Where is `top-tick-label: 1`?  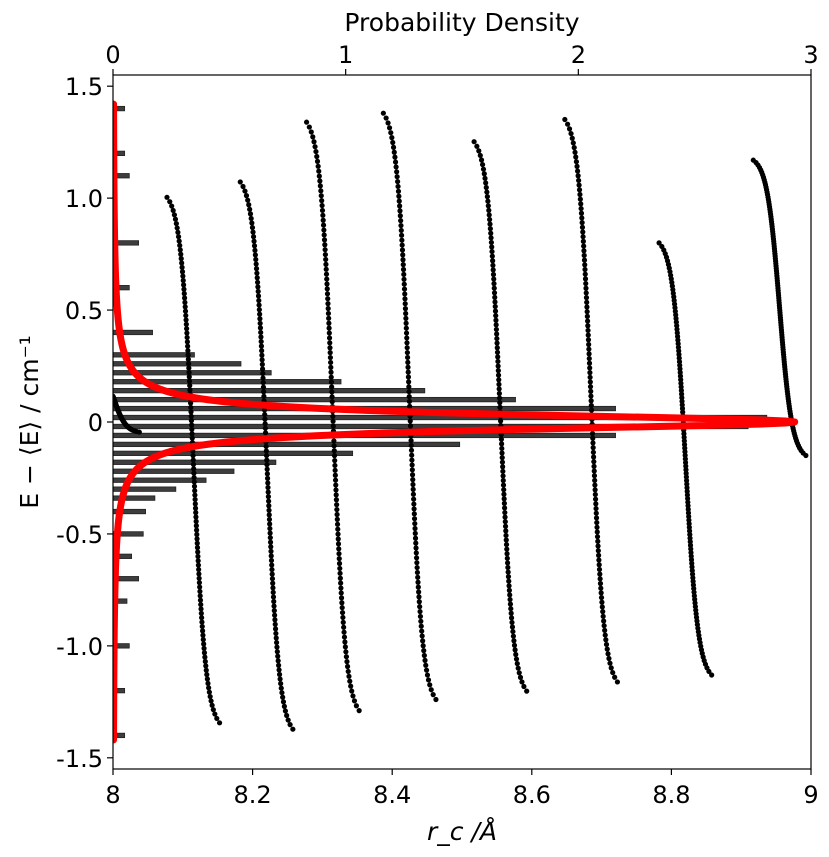 top-tick-label: 1 is located at coordinates (345, 55).